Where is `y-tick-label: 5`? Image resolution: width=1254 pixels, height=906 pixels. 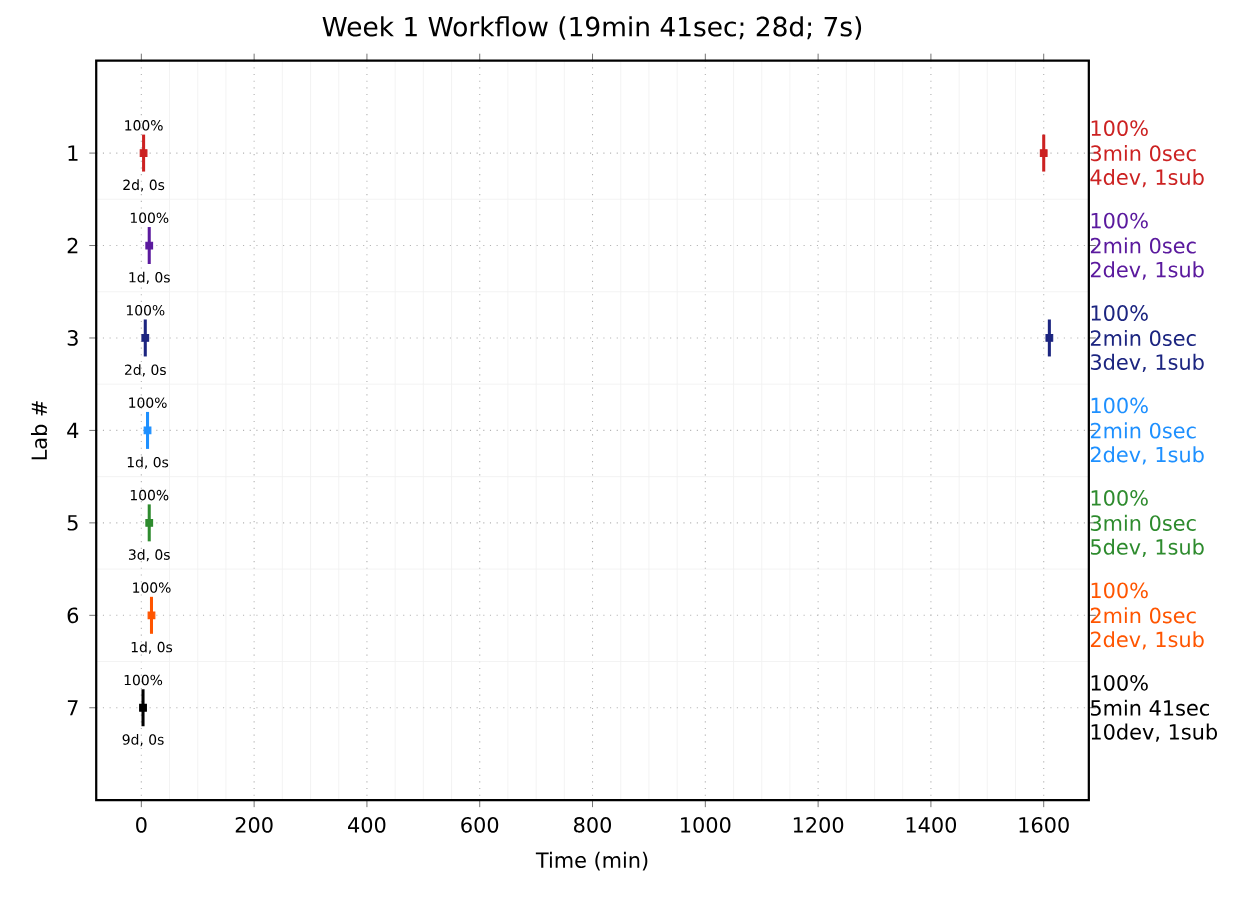
y-tick-label: 5 is located at coordinates (72, 522).